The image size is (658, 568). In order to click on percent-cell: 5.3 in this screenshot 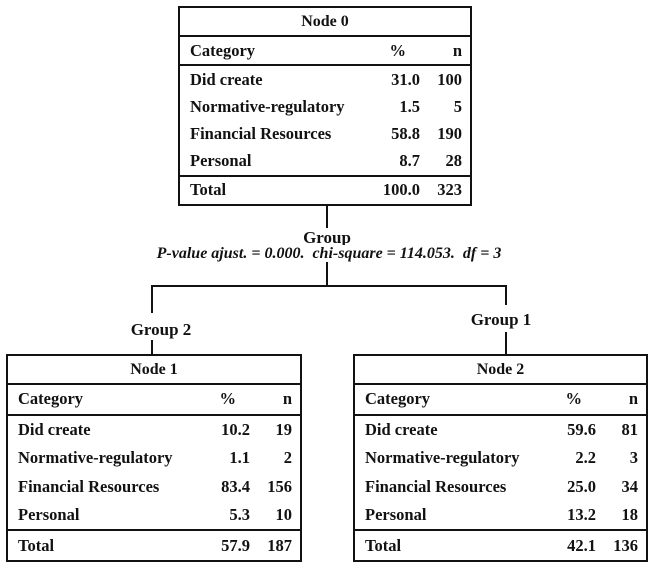, I will do `click(239, 514)`.